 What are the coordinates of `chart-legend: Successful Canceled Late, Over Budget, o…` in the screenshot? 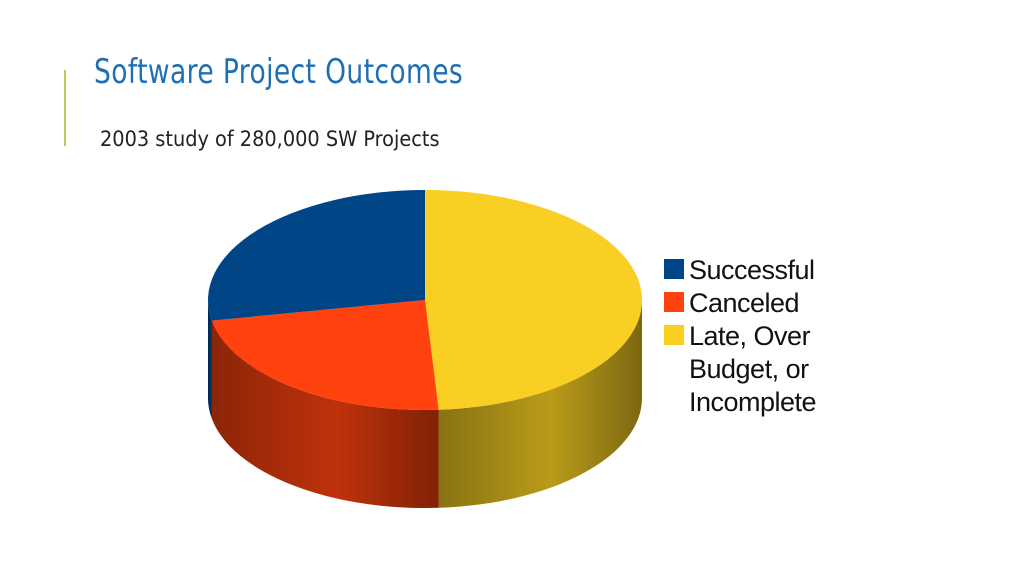 It's located at (764, 336).